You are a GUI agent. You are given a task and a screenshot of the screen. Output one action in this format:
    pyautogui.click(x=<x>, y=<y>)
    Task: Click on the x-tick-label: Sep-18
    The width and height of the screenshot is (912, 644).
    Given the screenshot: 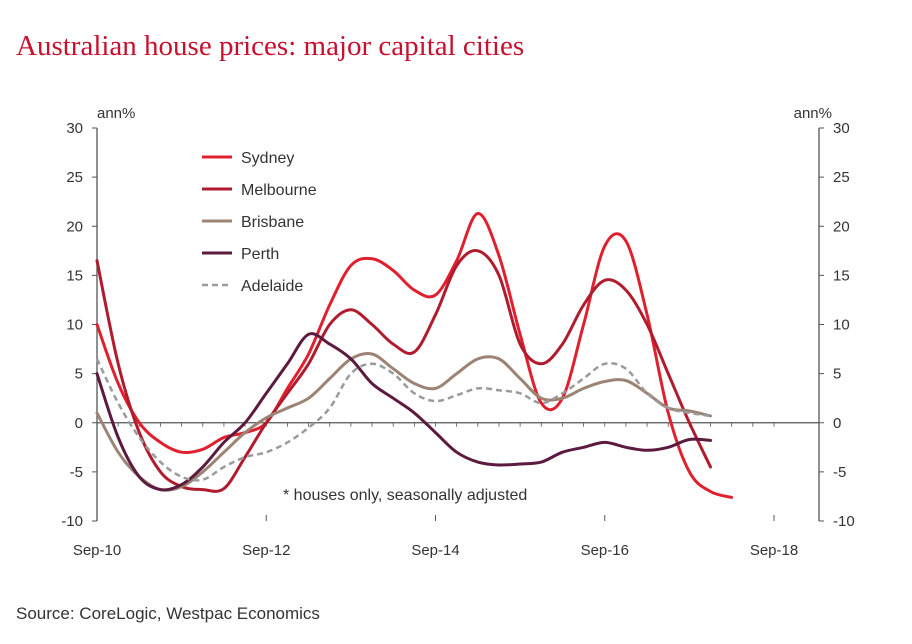 What is the action you would take?
    pyautogui.click(x=774, y=550)
    